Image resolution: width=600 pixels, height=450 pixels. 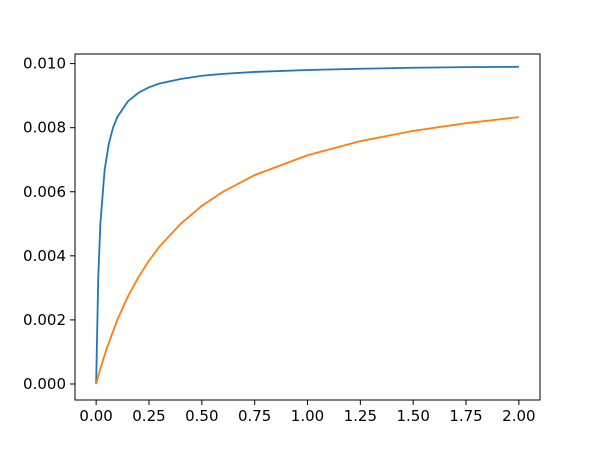 What do you see at coordinates (360, 416) in the screenshot?
I see `x-tick-label: 1.25` at bounding box center [360, 416].